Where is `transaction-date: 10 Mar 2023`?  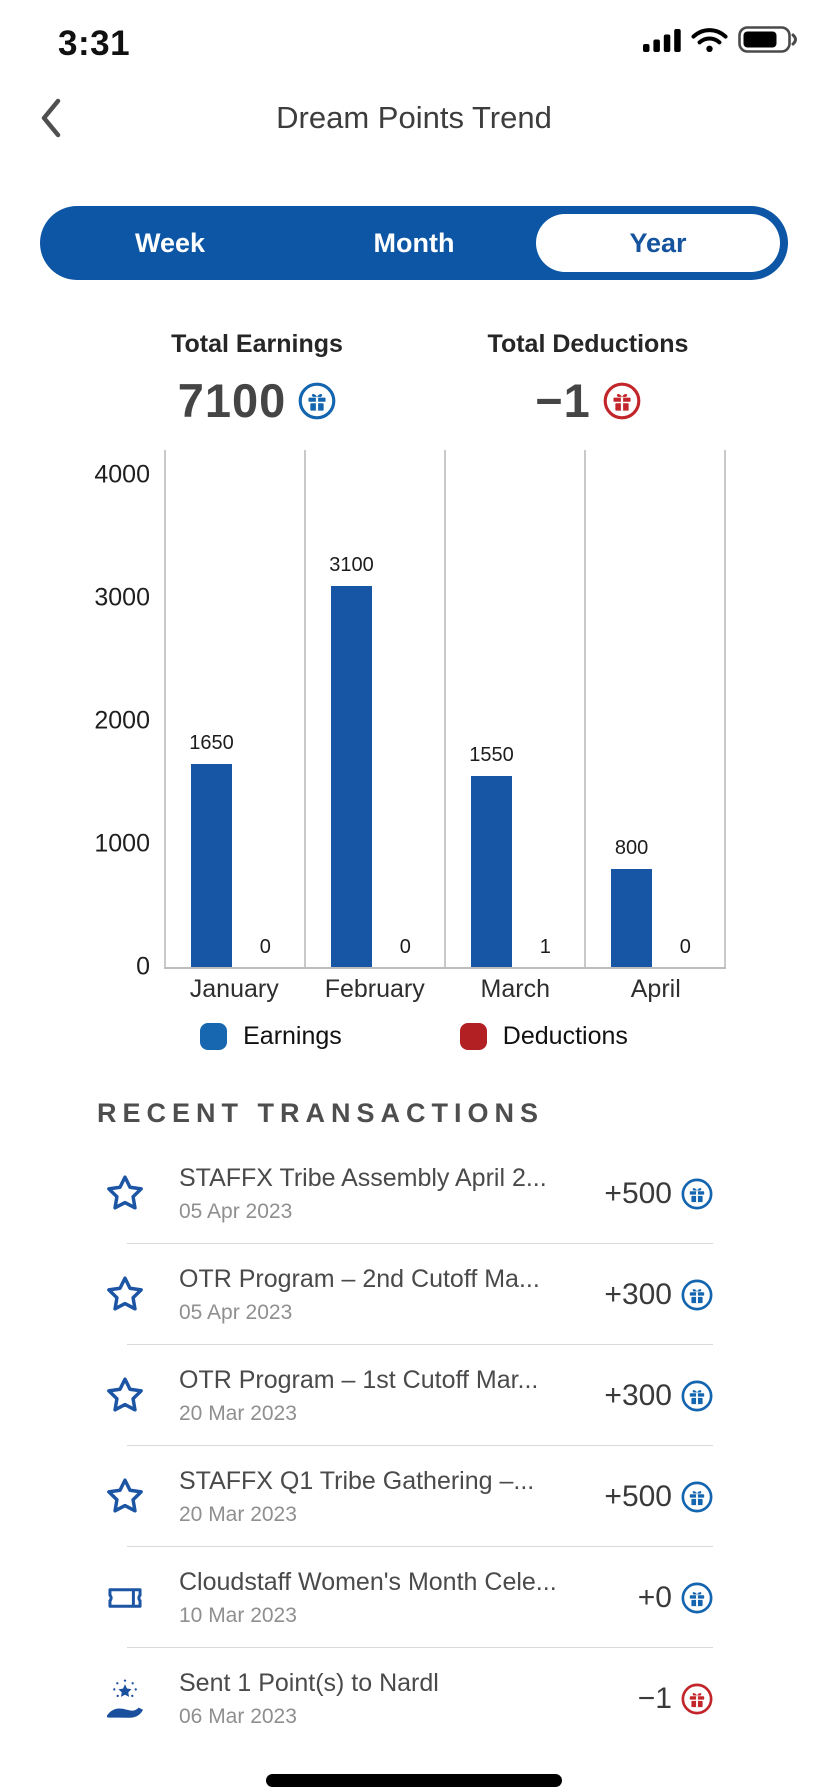
transaction-date: 10 Mar 2023 is located at coordinates (238, 1615).